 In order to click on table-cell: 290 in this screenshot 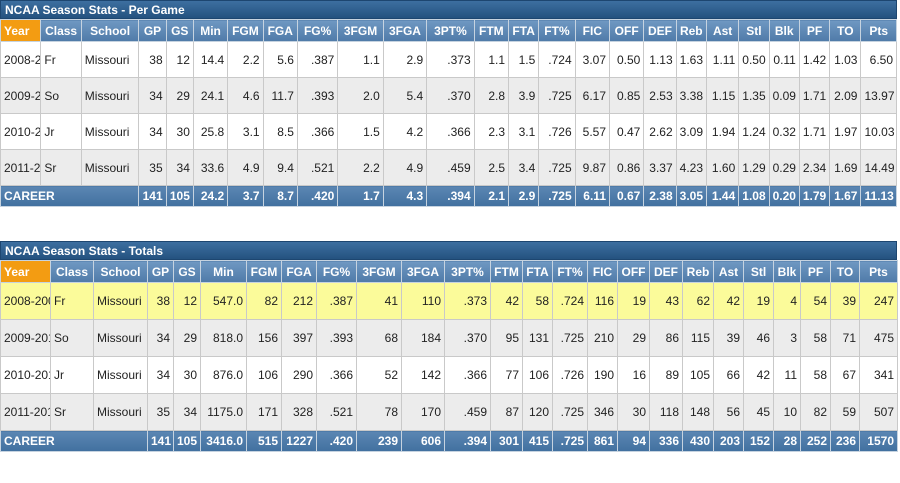, I will do `click(299, 375)`.